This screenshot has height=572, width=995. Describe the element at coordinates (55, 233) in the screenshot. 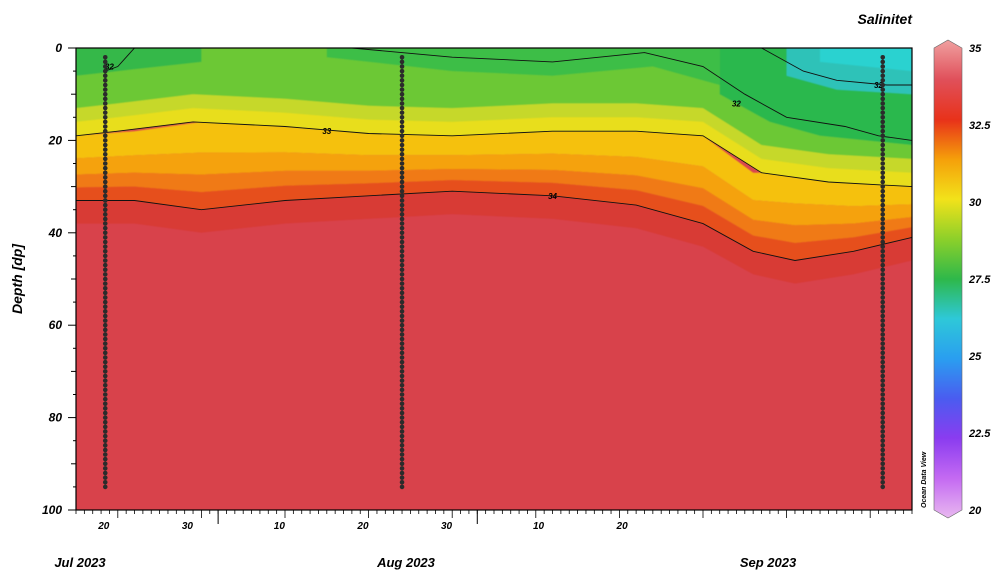

I see `y-tick-label: 40` at that location.